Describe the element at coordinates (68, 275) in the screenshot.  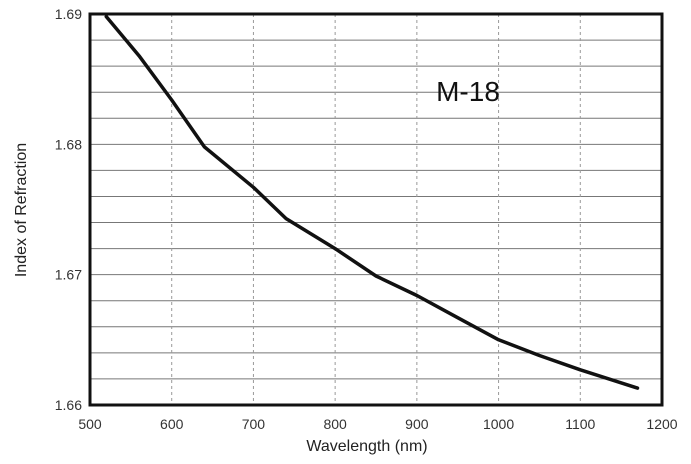
I see `y-tick-label: 1.67` at that location.